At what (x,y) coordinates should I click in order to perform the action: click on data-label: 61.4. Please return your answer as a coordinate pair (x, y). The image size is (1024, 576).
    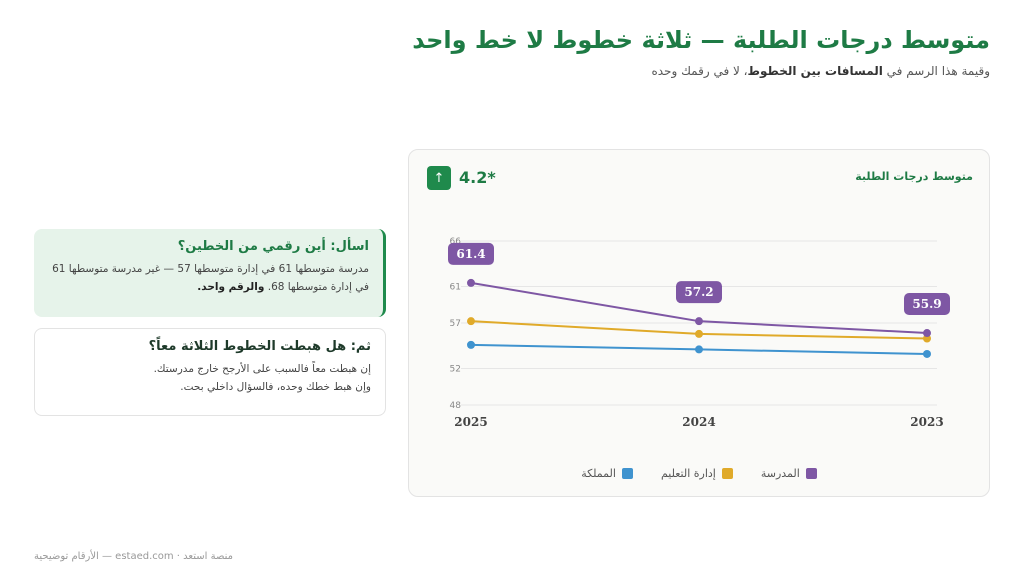
    Looking at the image, I should click on (470, 254).